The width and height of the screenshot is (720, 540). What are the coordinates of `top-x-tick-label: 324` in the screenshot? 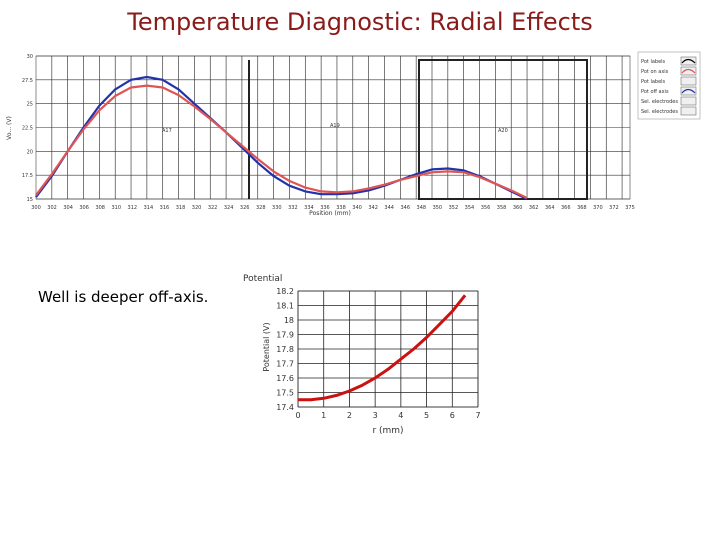 It's located at (229, 208).